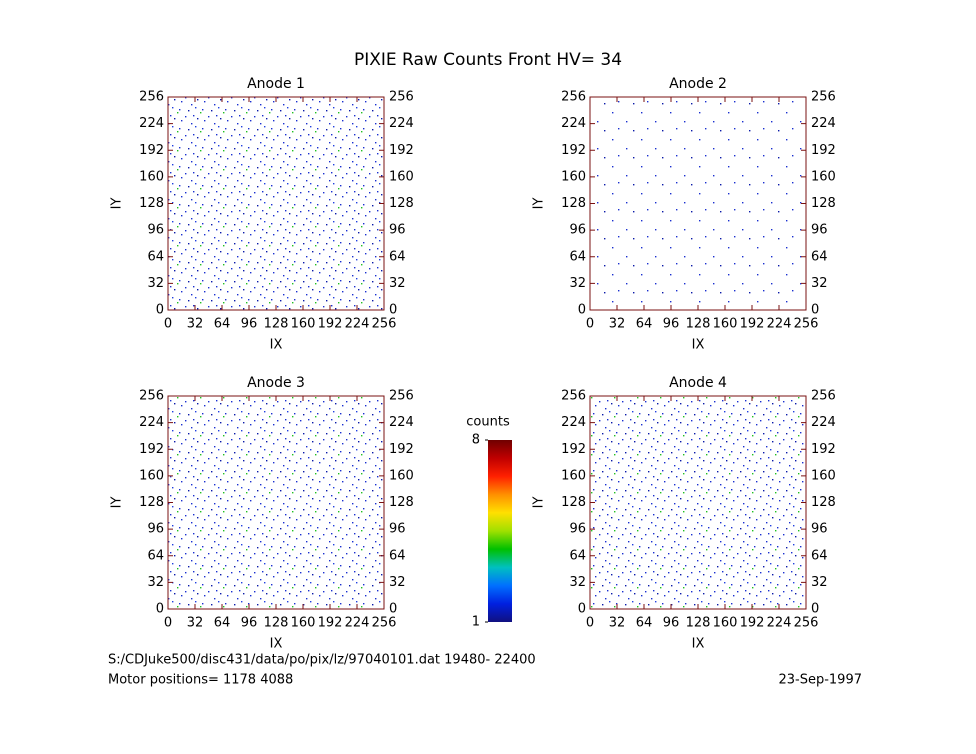 The height and width of the screenshot is (754, 976). Describe the element at coordinates (476, 622) in the screenshot. I see `colorbar-tick-label: 1` at that location.